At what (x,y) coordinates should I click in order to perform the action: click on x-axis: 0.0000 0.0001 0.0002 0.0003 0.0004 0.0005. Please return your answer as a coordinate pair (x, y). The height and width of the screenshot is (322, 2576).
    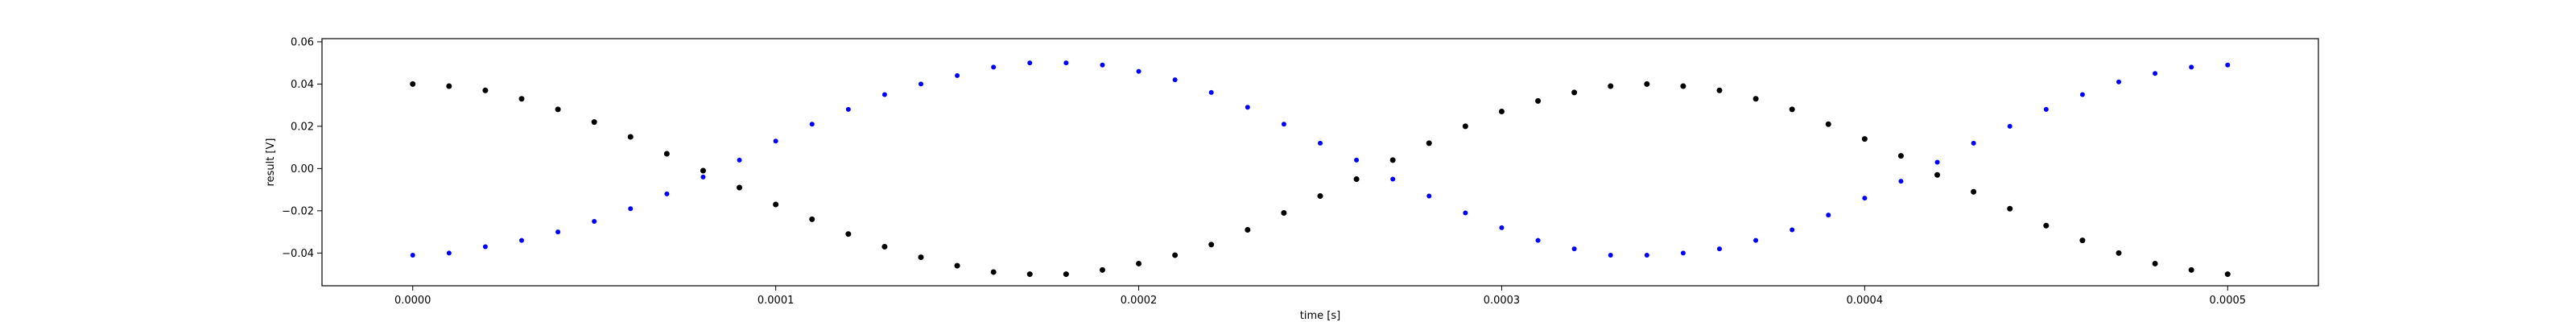
    Looking at the image, I should click on (1320, 296).